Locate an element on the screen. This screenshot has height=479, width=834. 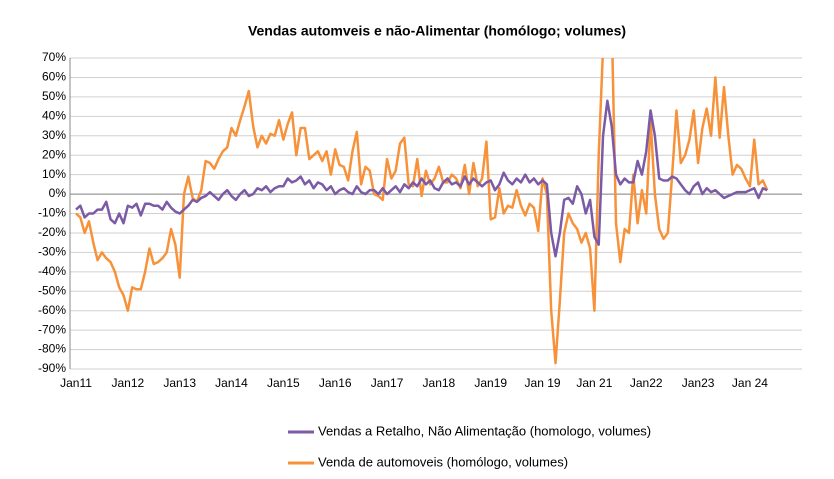
y-tick-label: 60% is located at coordinates (54, 77).